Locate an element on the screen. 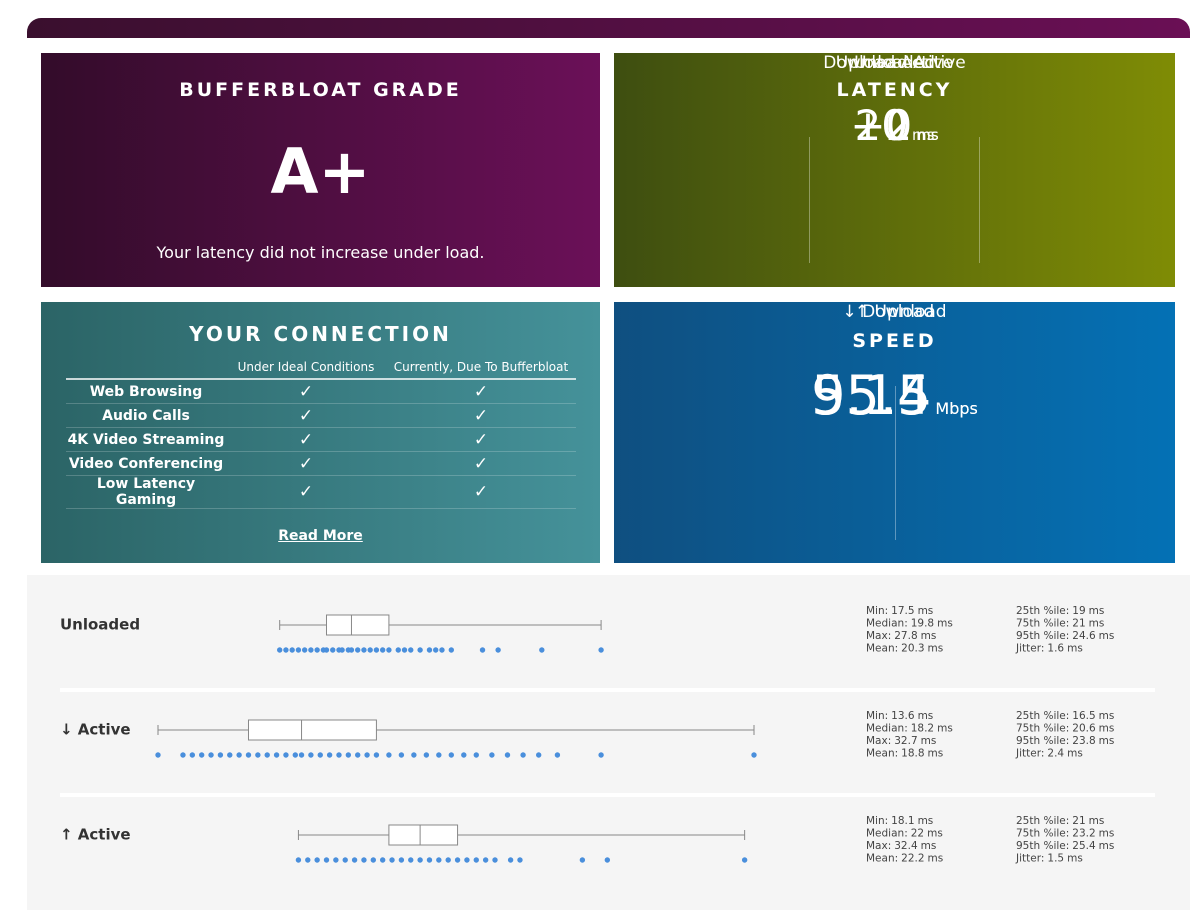  stat-value: 21 is located at coordinates (1078, 624).